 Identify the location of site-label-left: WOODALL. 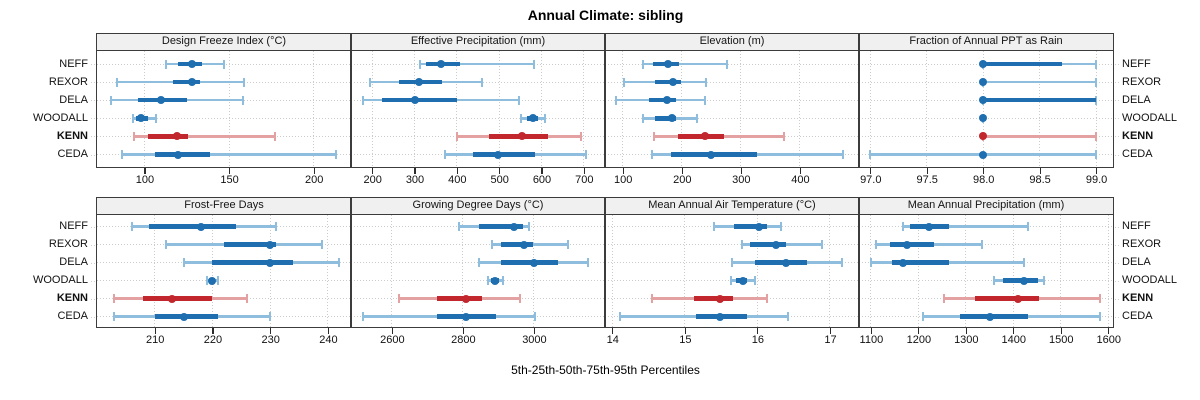
(60, 117).